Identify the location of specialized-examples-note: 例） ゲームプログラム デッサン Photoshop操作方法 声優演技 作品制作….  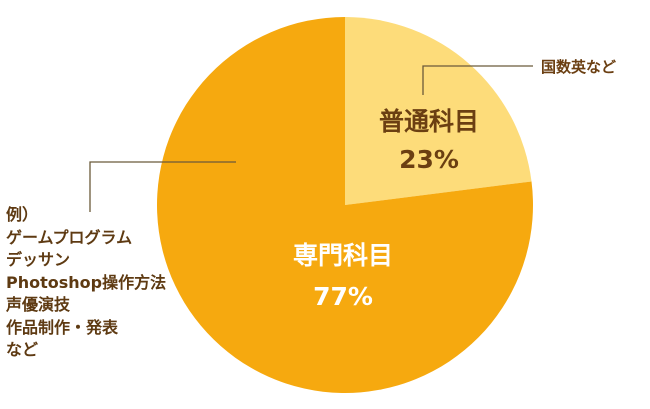
(131, 283).